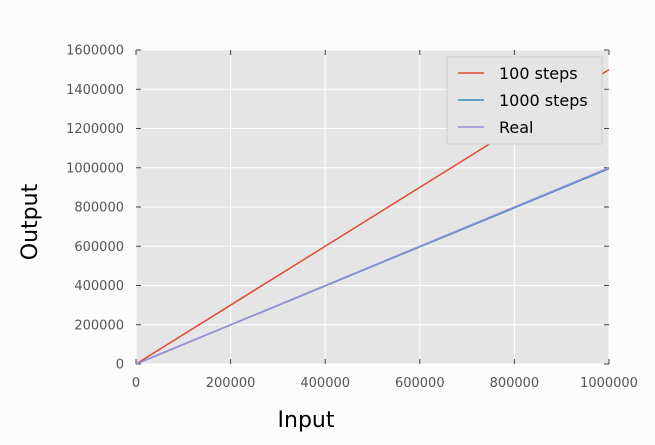 The width and height of the screenshot is (655, 445). What do you see at coordinates (95, 51) in the screenshot?
I see `y-tick-label: 1600000` at bounding box center [95, 51].